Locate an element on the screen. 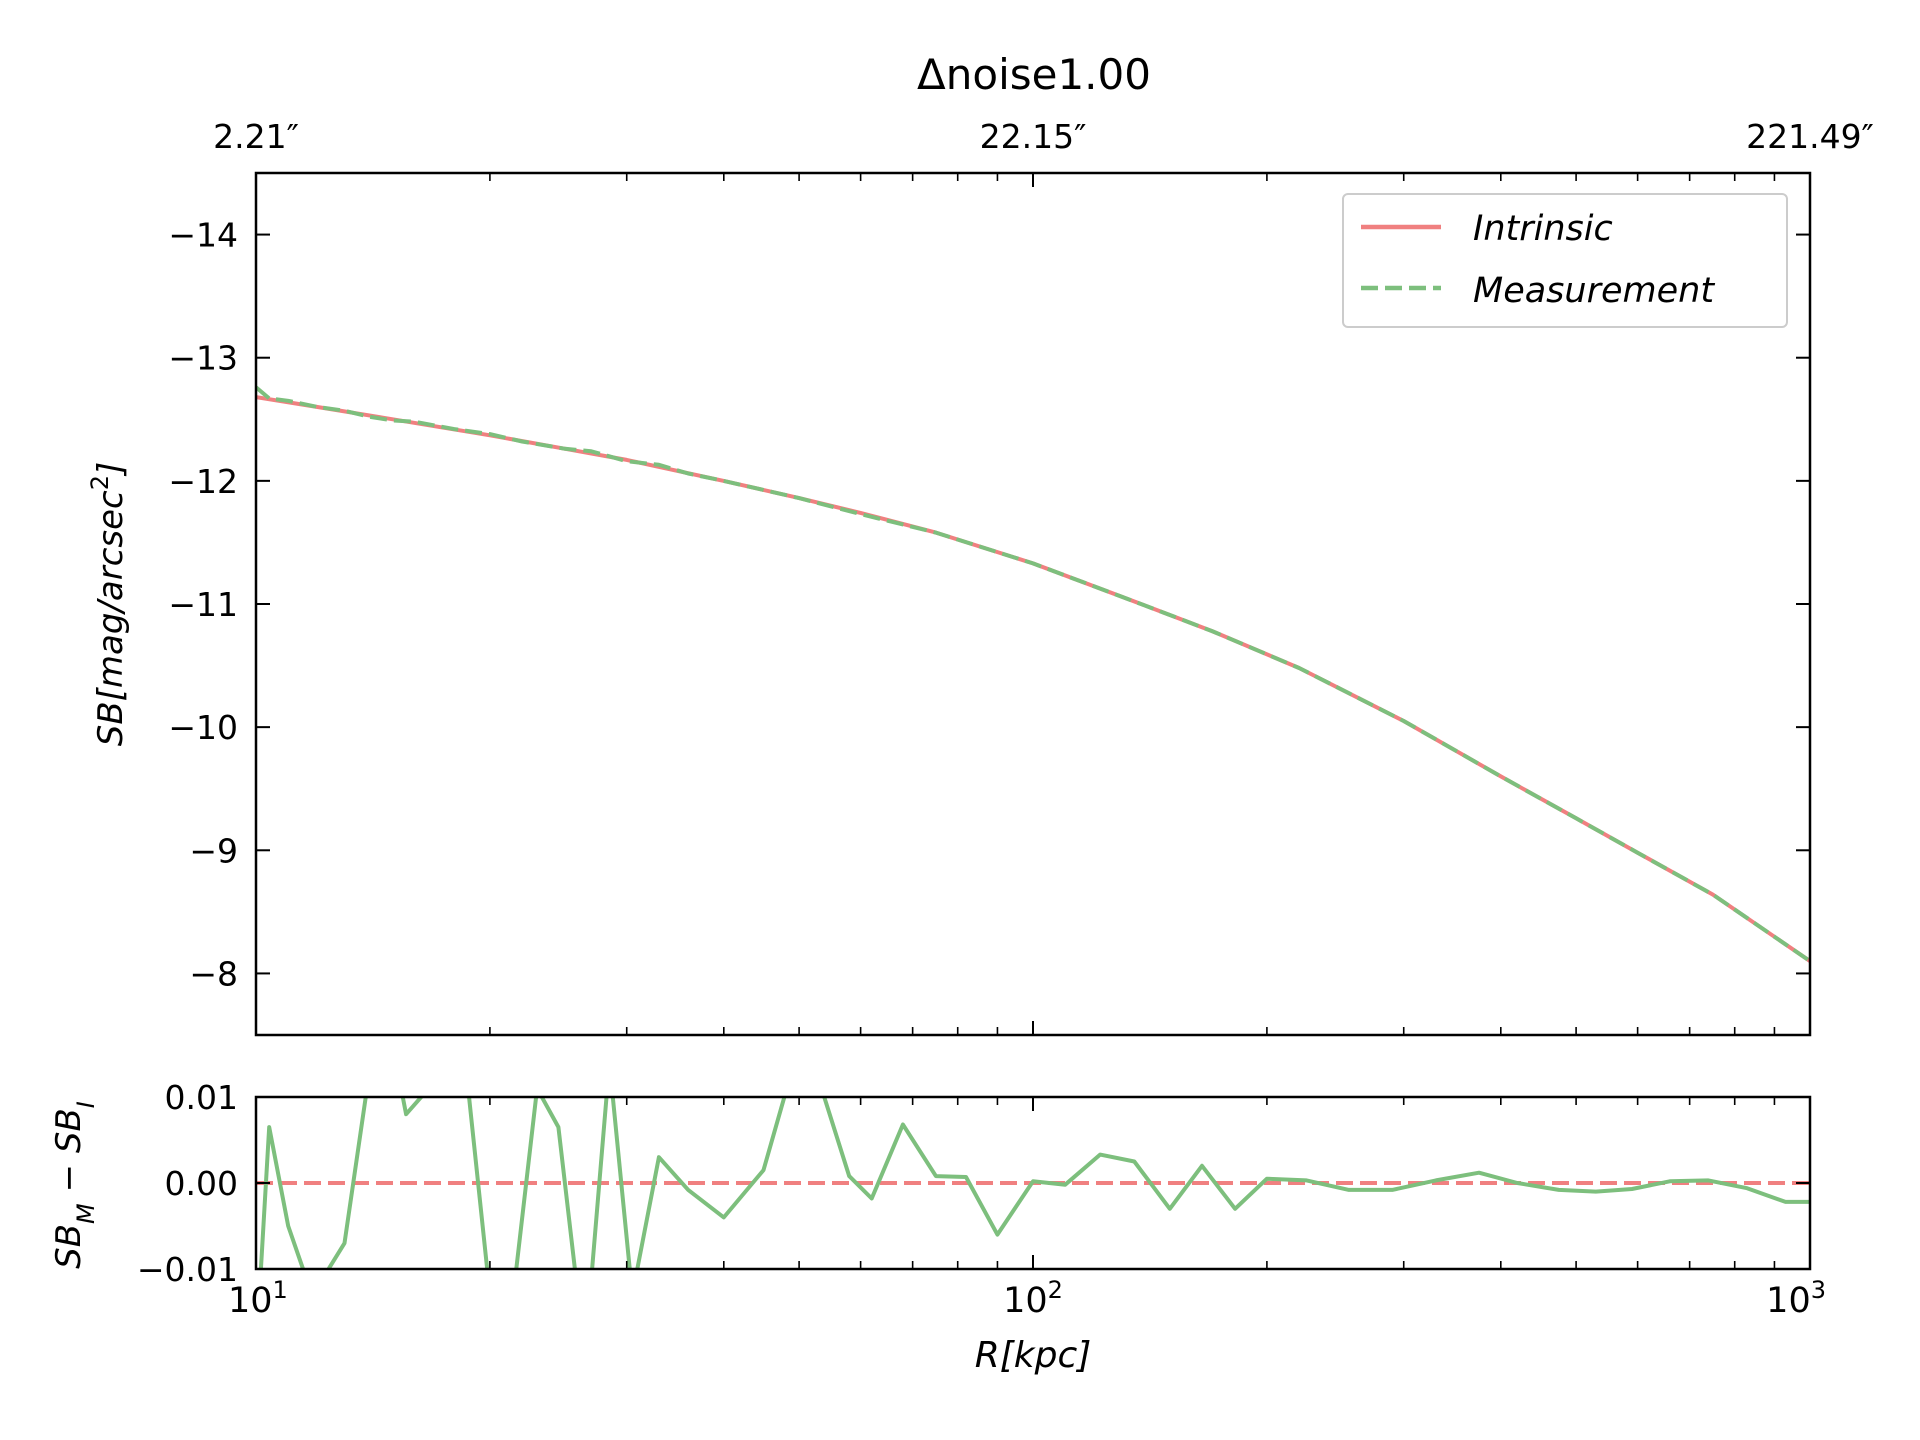 The width and height of the screenshot is (1920, 1440). main-y-tick-labels: −14 −13 −12 −11 −10 −9 −8 is located at coordinates (203, 605).